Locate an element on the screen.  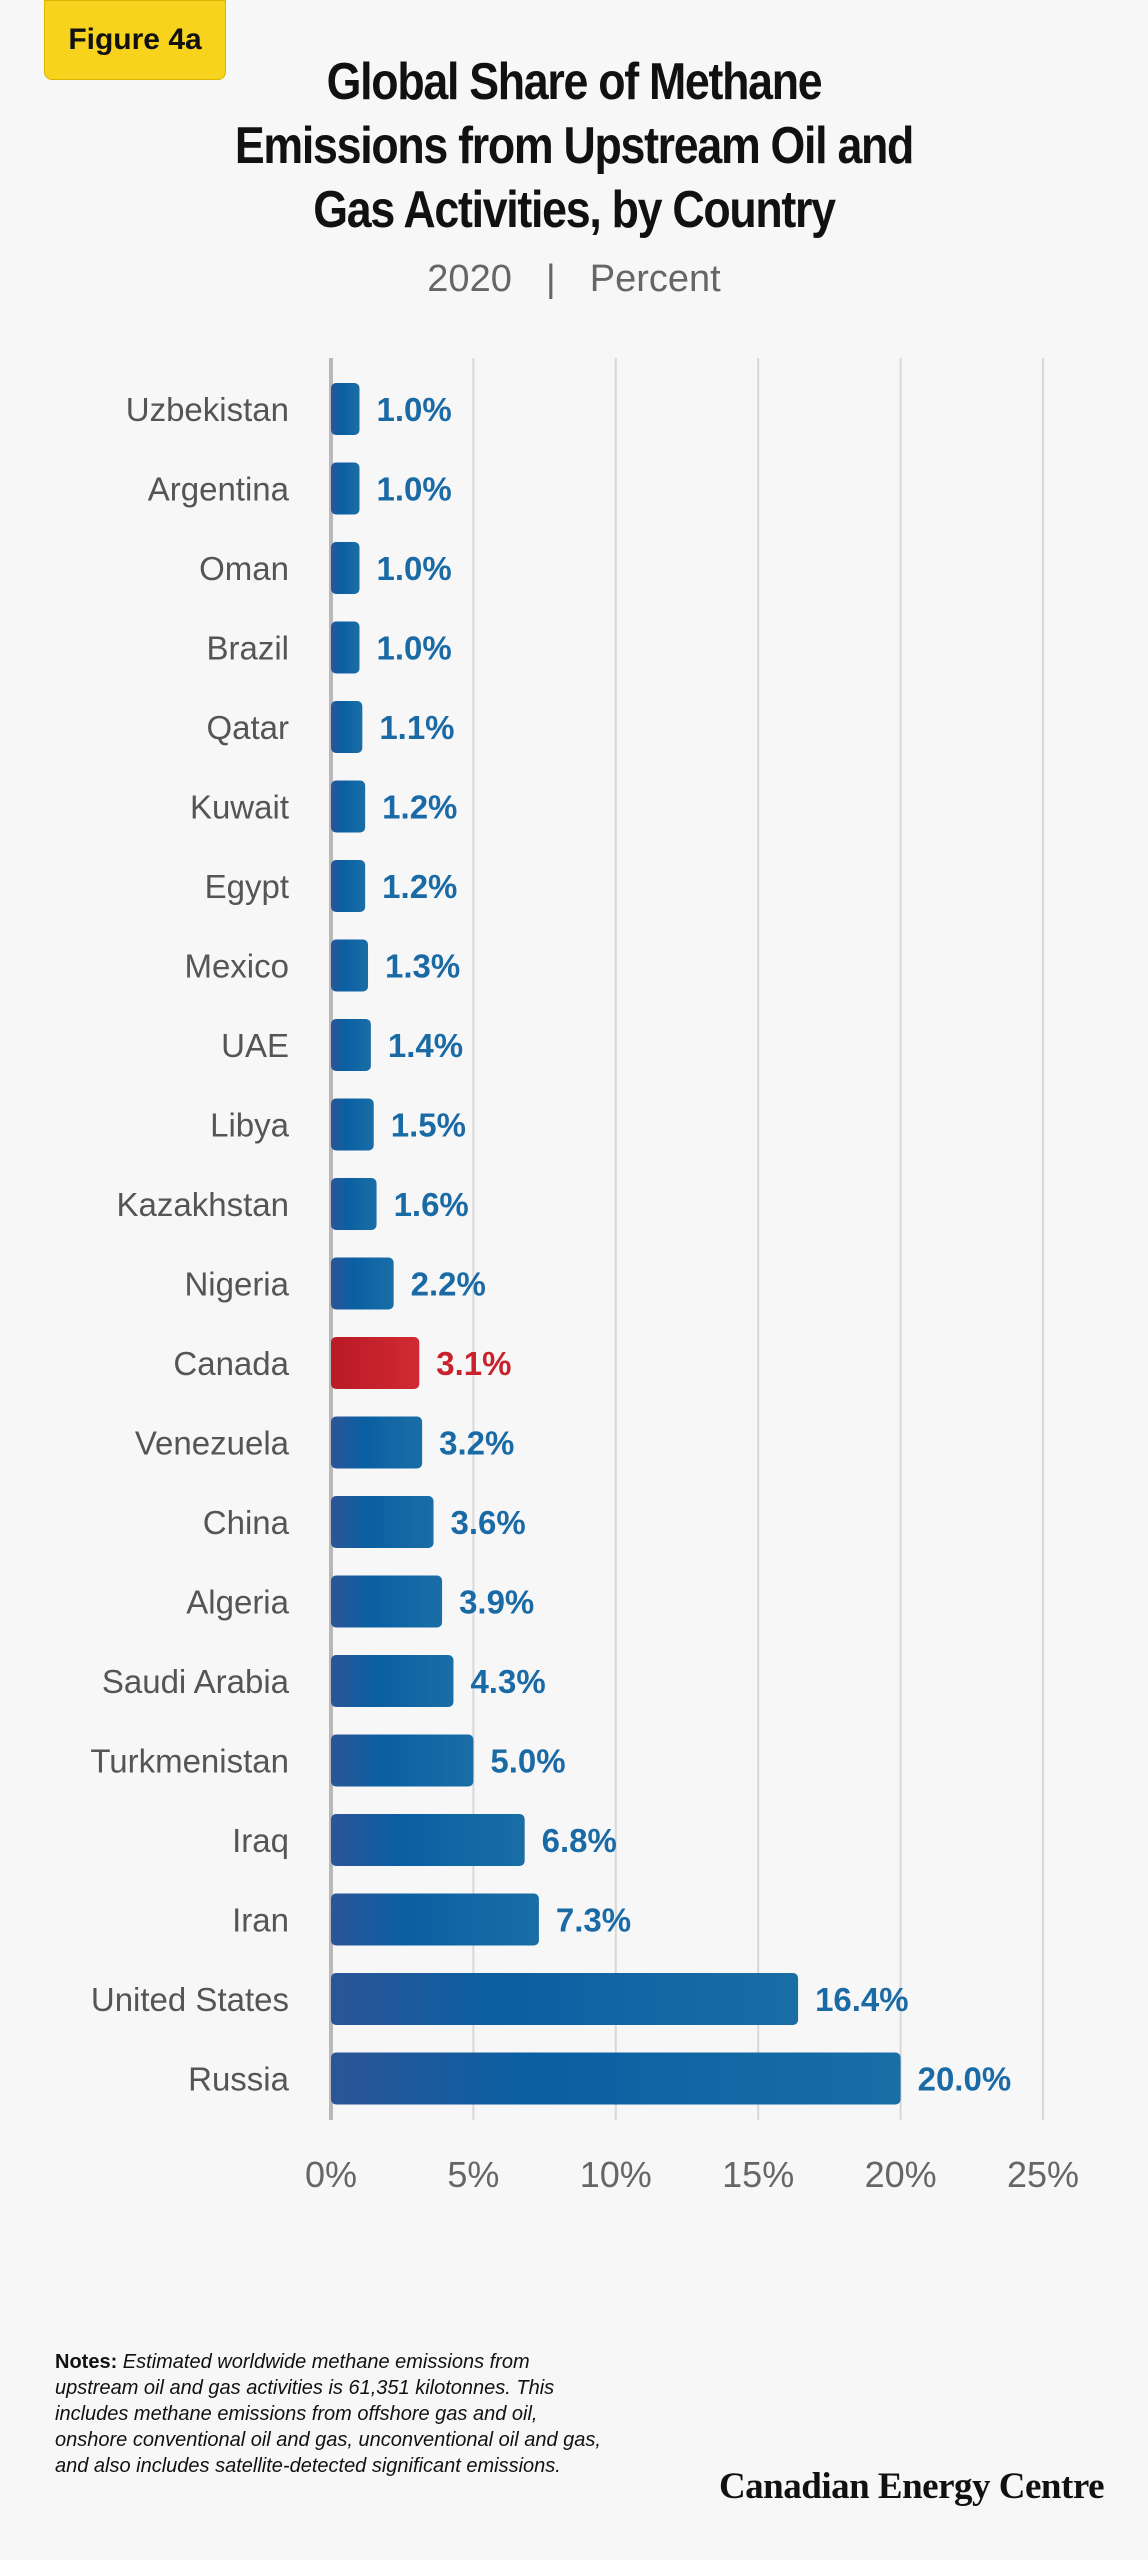
value-label: 3.9% is located at coordinates (496, 1602).